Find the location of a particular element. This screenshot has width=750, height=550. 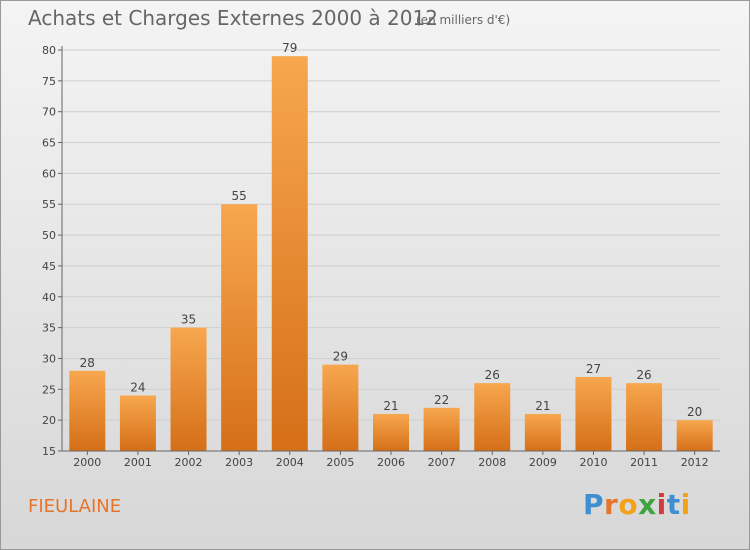

data-label: 29 is located at coordinates (340, 357).